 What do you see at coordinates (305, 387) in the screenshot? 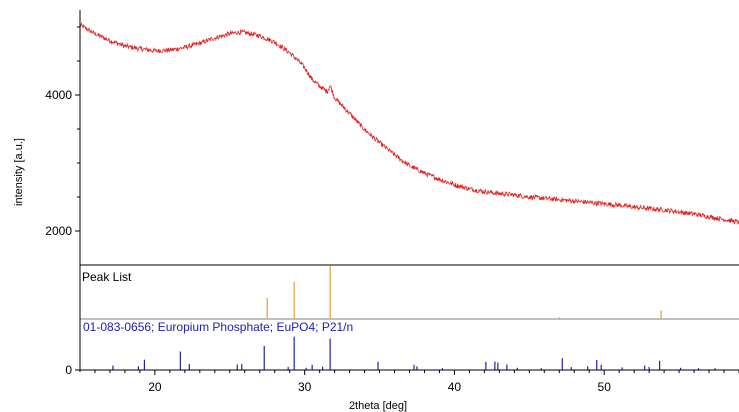
I see `x-tick-label: 30` at bounding box center [305, 387].